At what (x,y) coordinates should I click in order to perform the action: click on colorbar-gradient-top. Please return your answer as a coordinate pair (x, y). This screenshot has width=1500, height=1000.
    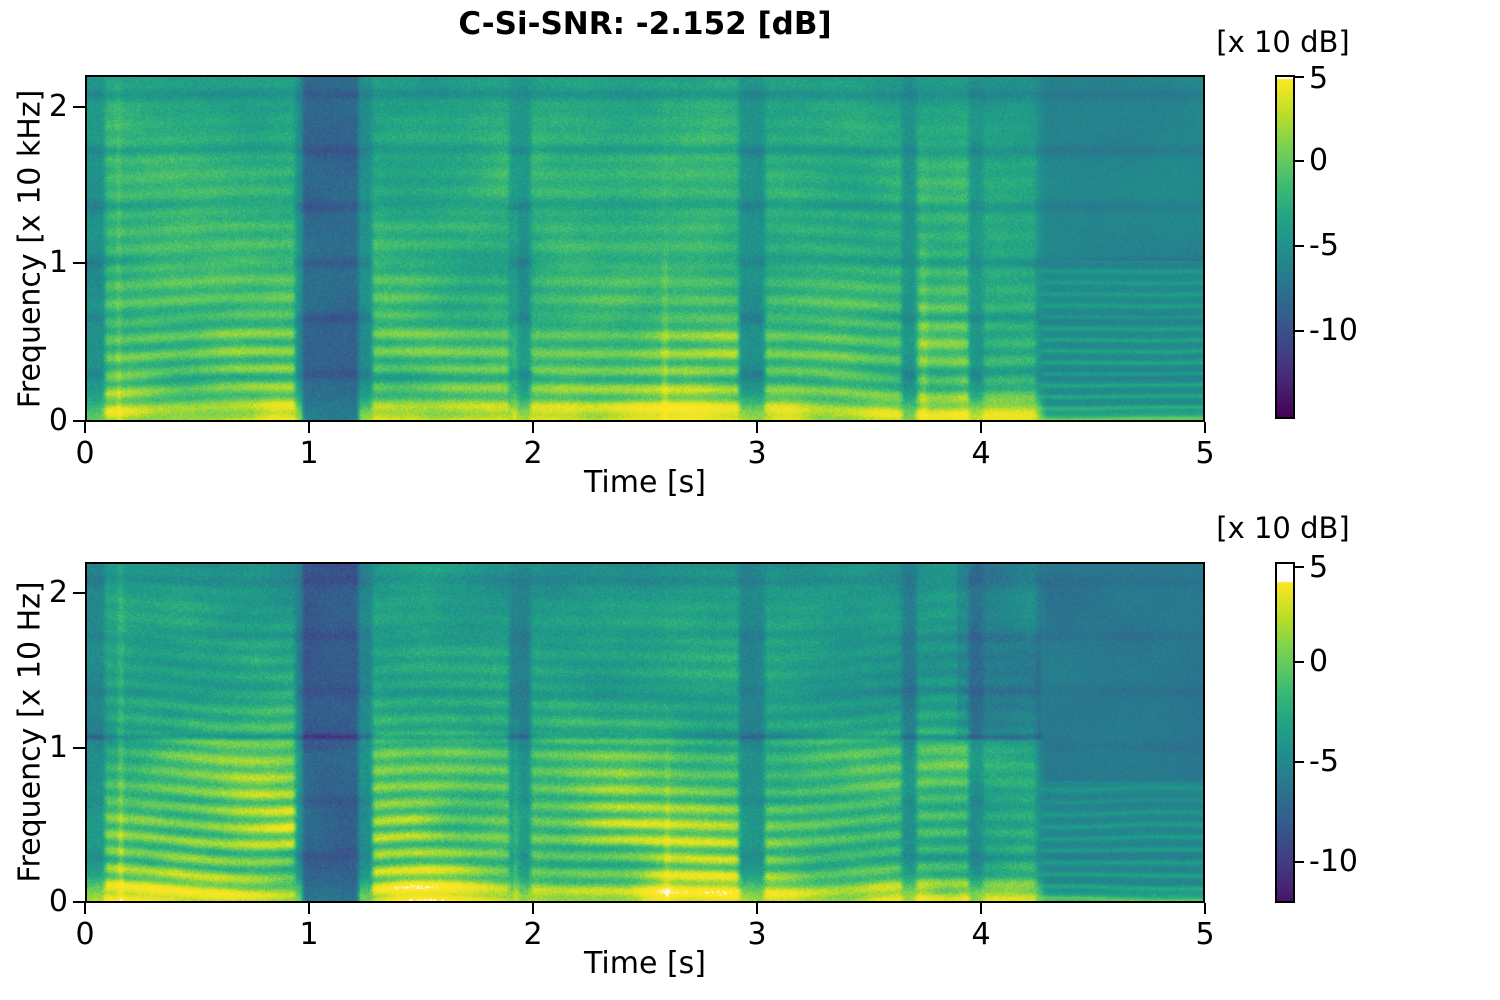
    Looking at the image, I should click on (1285, 247).